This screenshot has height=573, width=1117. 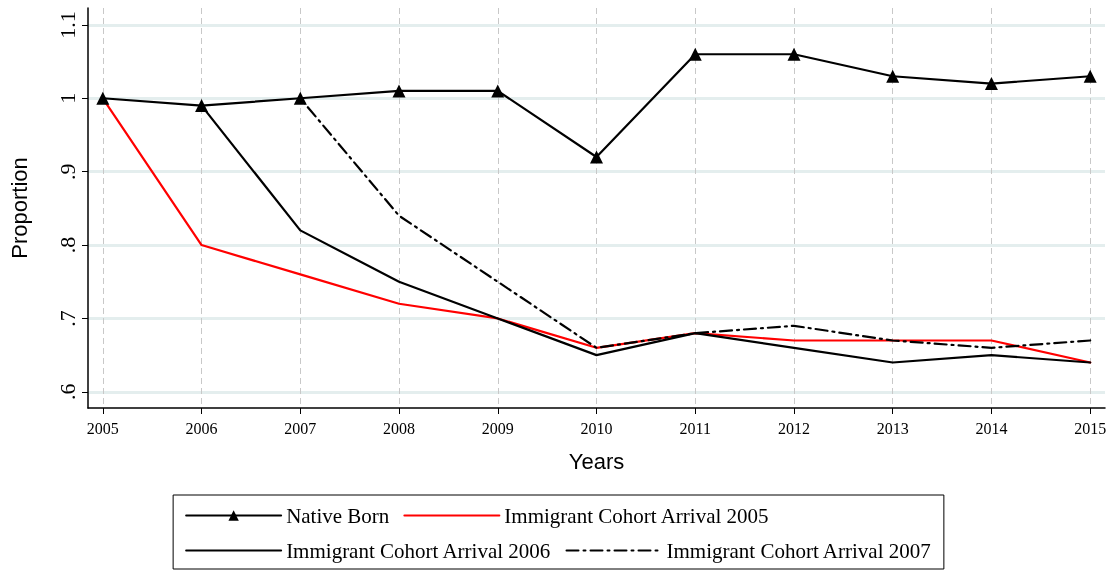 What do you see at coordinates (300, 428) in the screenshot?
I see `x-tick-label: 2007` at bounding box center [300, 428].